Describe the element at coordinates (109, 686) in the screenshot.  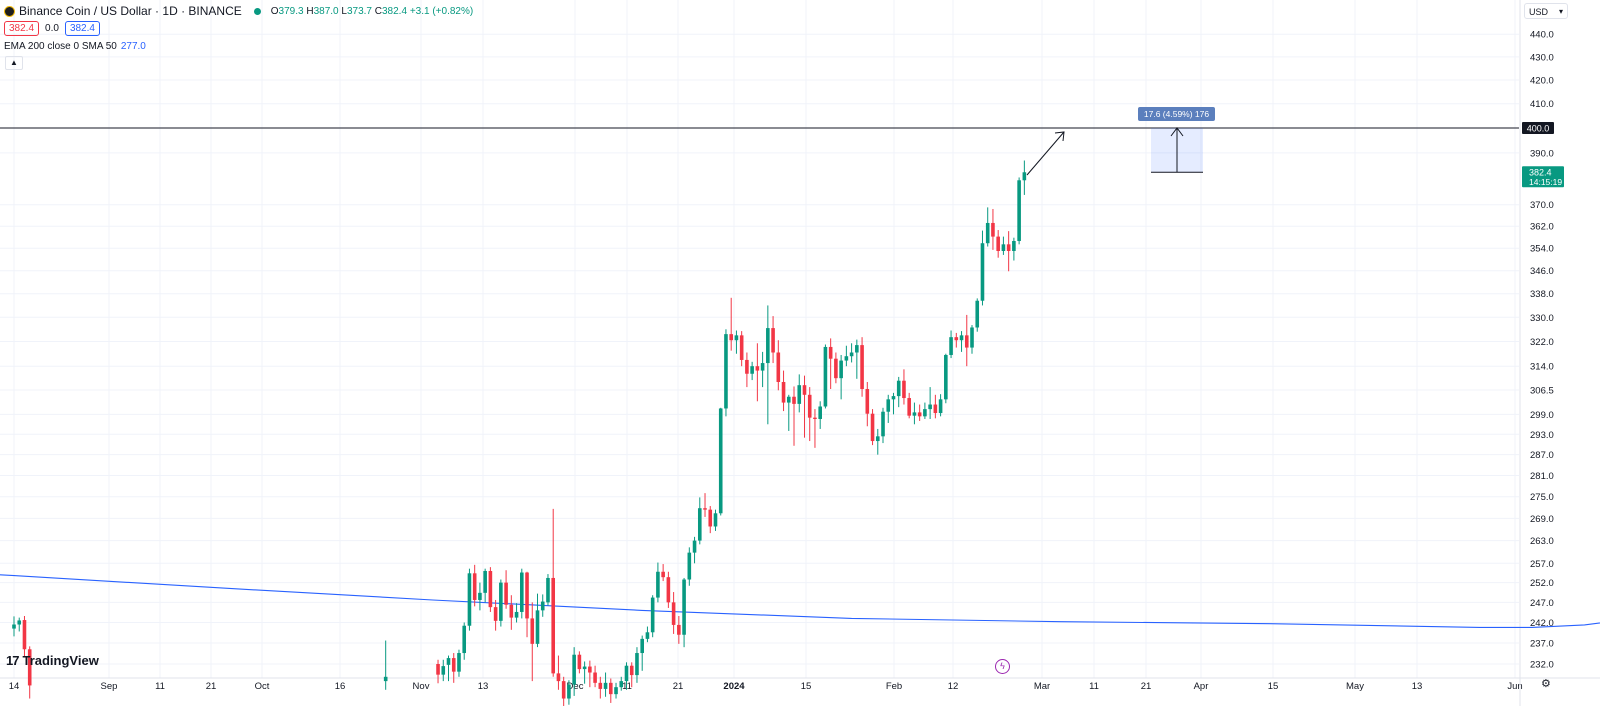
I see `x-tick-label: Sep` at that location.